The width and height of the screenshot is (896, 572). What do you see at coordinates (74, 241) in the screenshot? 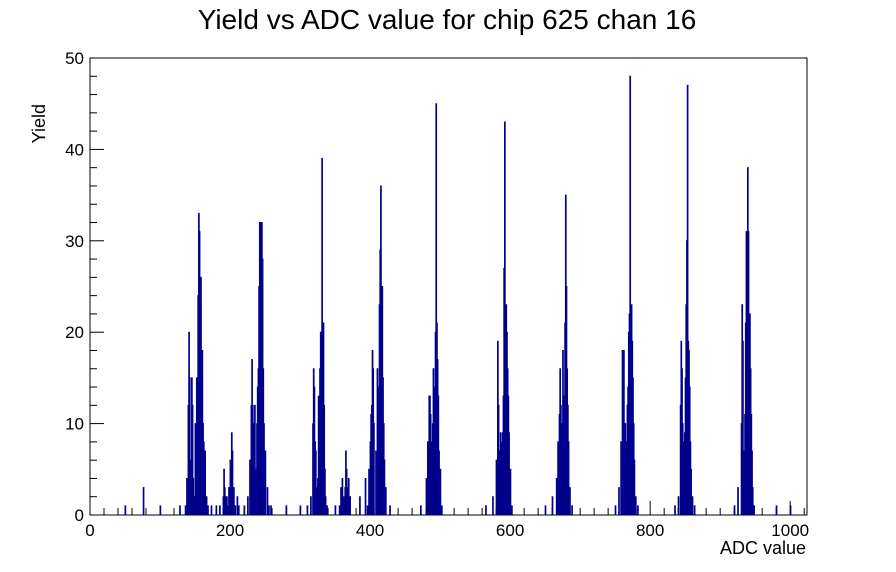
I see `y-tick-label: 30` at bounding box center [74, 241].